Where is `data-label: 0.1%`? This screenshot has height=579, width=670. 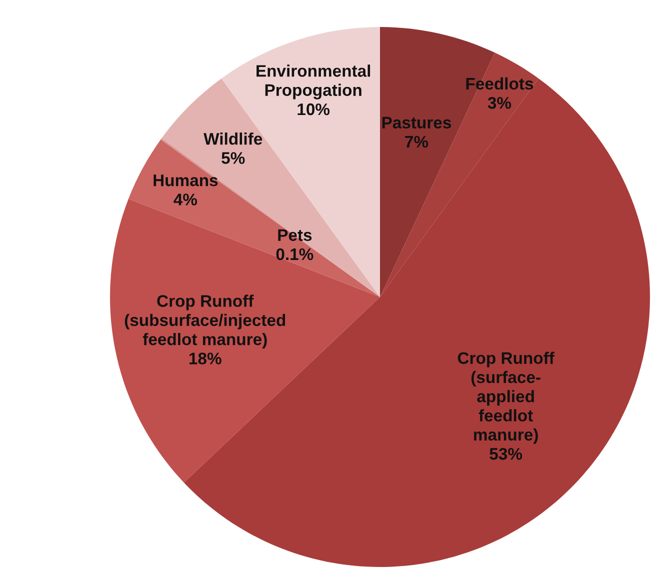
data-label: 0.1% is located at coordinates (295, 254).